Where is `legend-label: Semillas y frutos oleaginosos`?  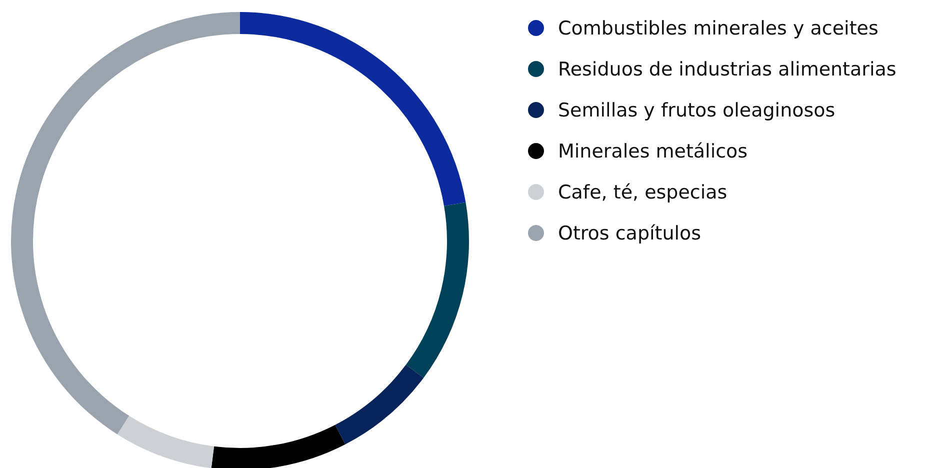
legend-label: Semillas y frutos oleaginosos is located at coordinates (697, 111).